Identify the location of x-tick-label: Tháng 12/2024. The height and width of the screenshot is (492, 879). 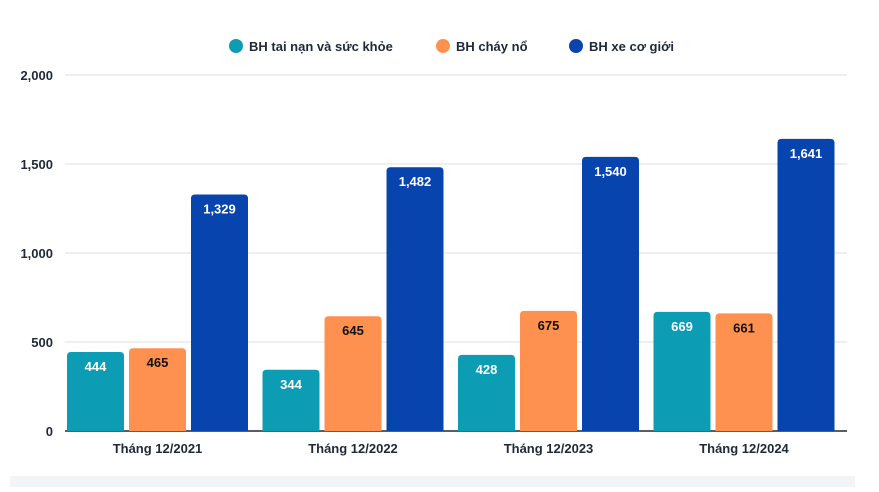
(744, 448).